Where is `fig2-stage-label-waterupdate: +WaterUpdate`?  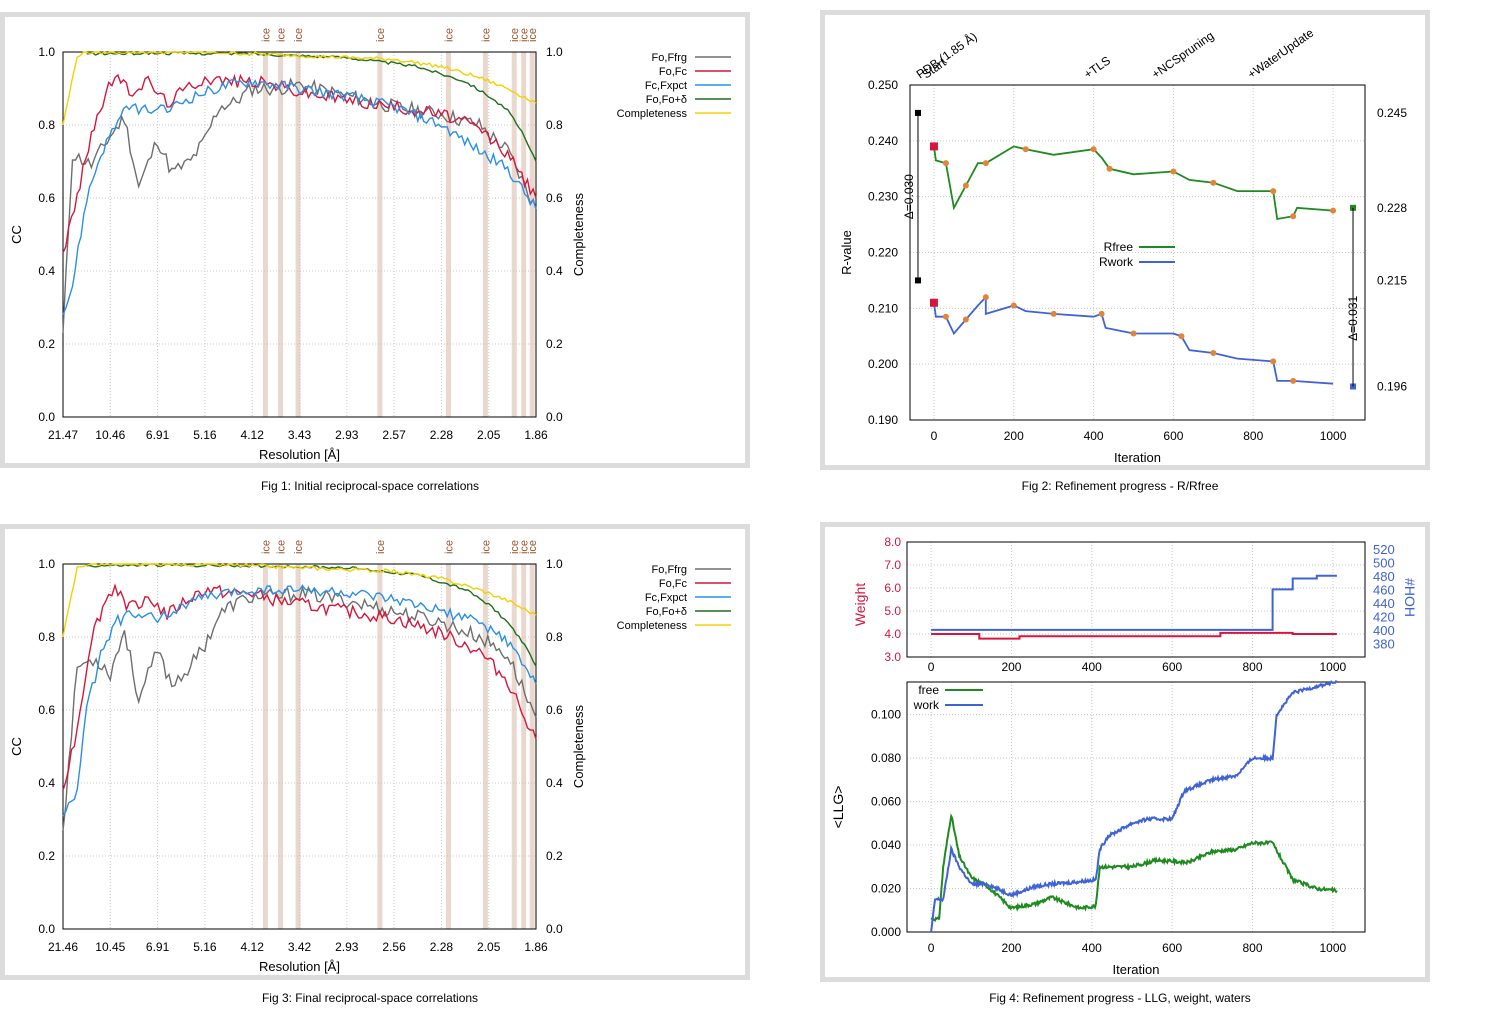 fig2-stage-label-waterupdate: +WaterUpdate is located at coordinates (1281, 53).